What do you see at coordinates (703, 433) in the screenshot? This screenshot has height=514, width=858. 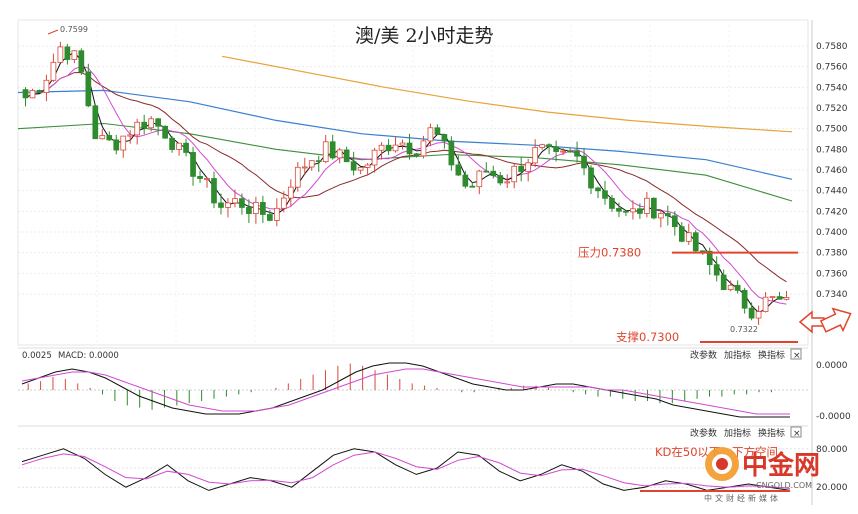 I see `kd-button-0: 改参数` at bounding box center [703, 433].